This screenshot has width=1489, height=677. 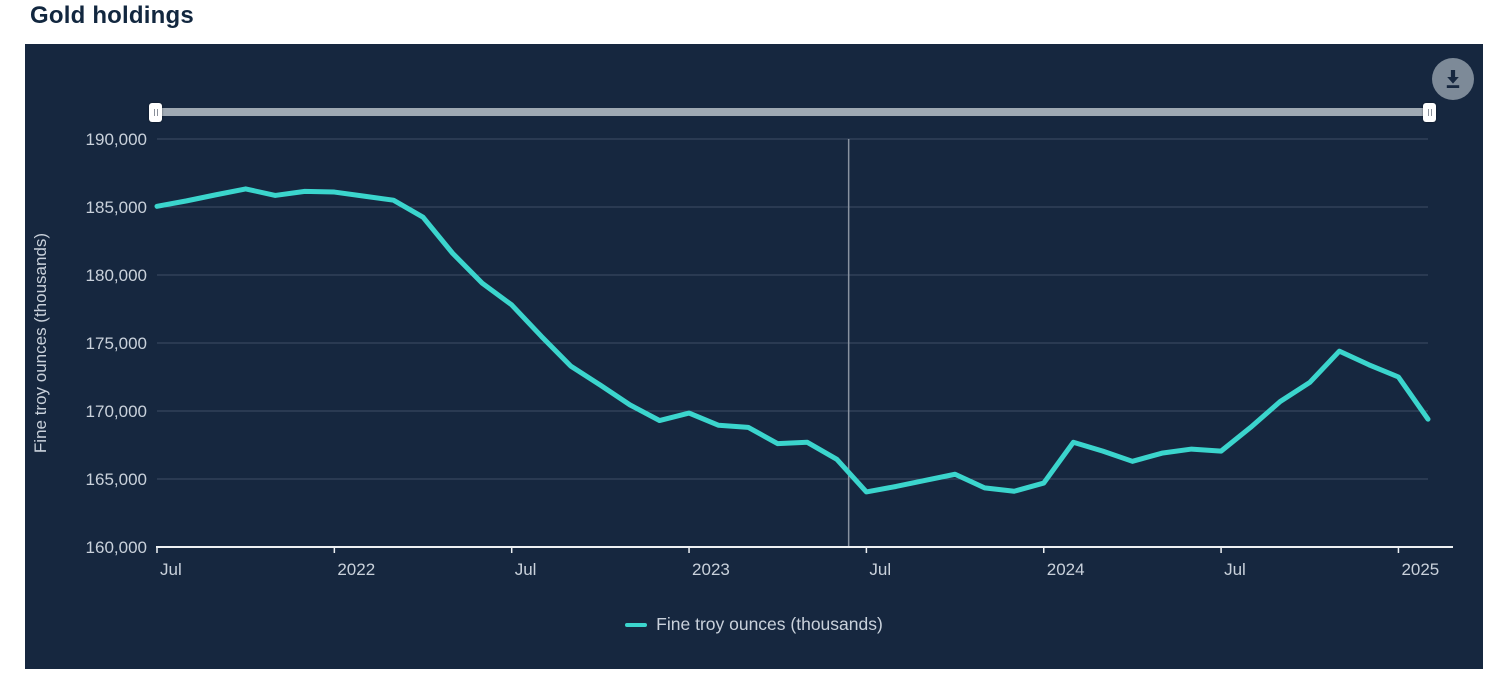 I want to click on range-slider-left-handle, so click(x=155, y=112).